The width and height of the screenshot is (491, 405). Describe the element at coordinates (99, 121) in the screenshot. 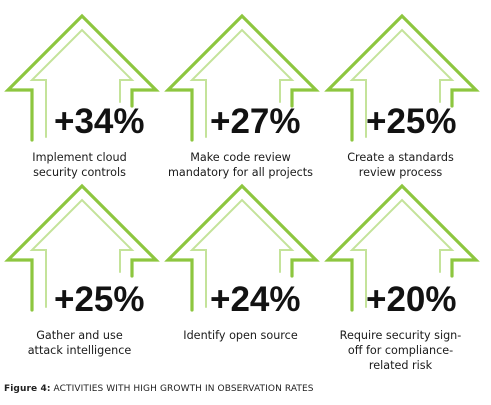

I see `percent-value: +34%` at that location.